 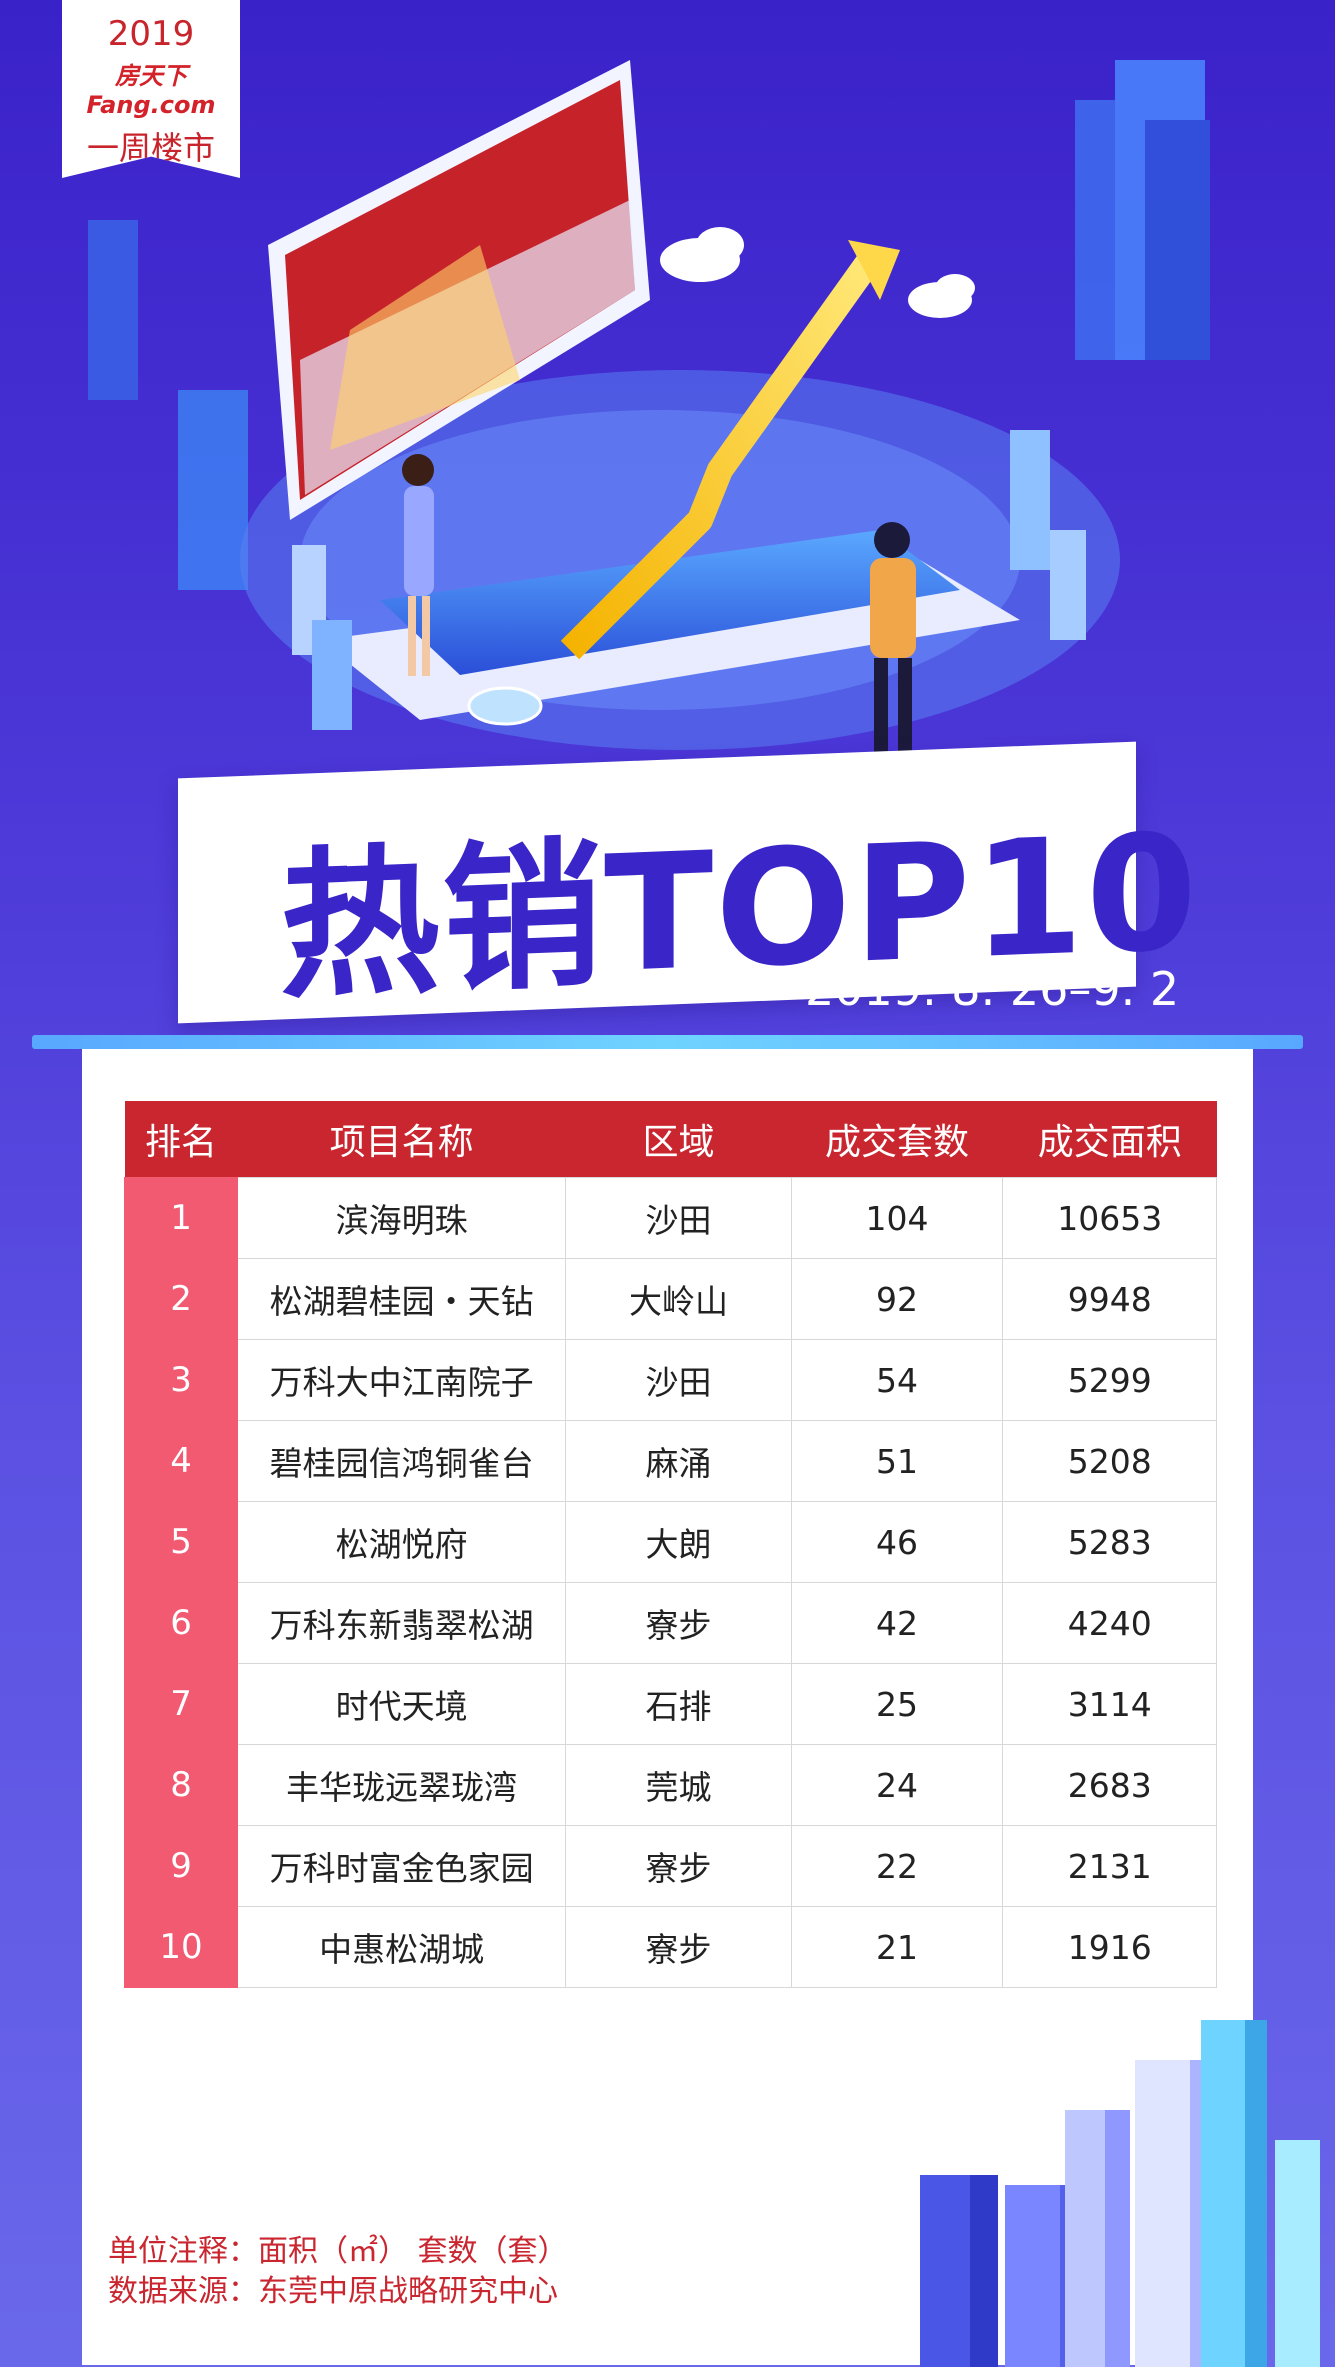 I want to click on table-row: 4 碧桂园信鸿铜雀台 麻涌 51 5208, so click(x=670, y=1461).